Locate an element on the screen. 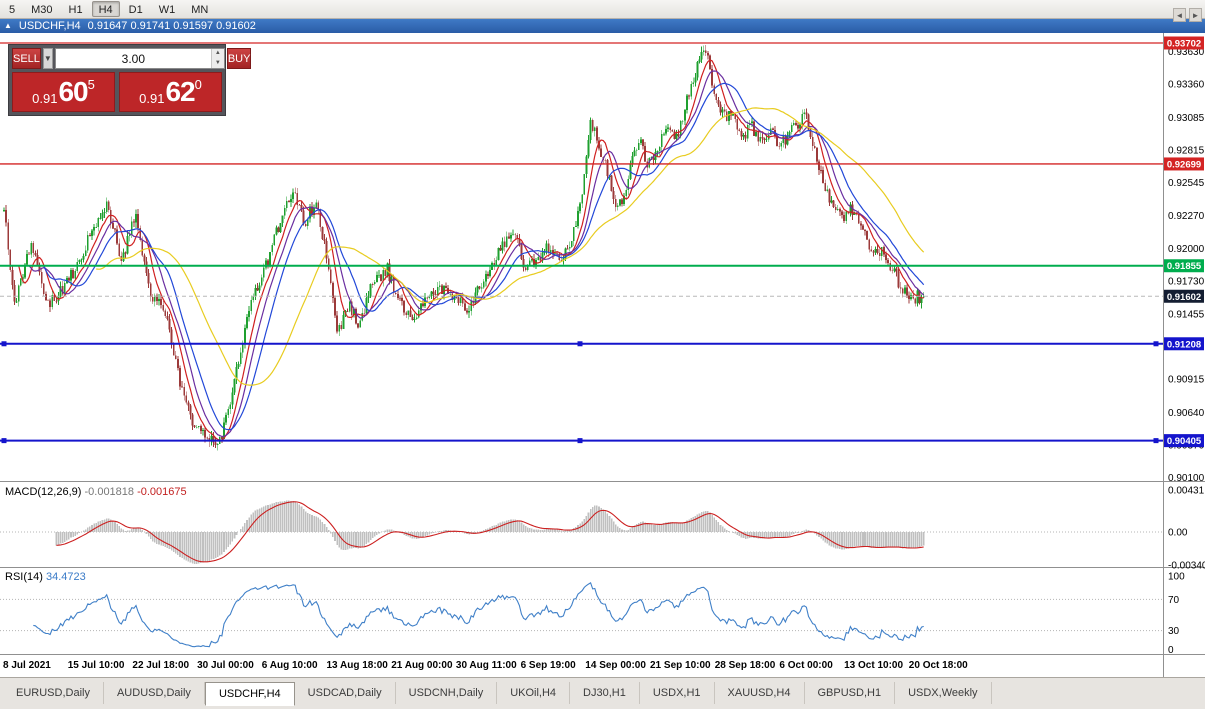  rsi-axis-label: 30 is located at coordinates (1174, 631).